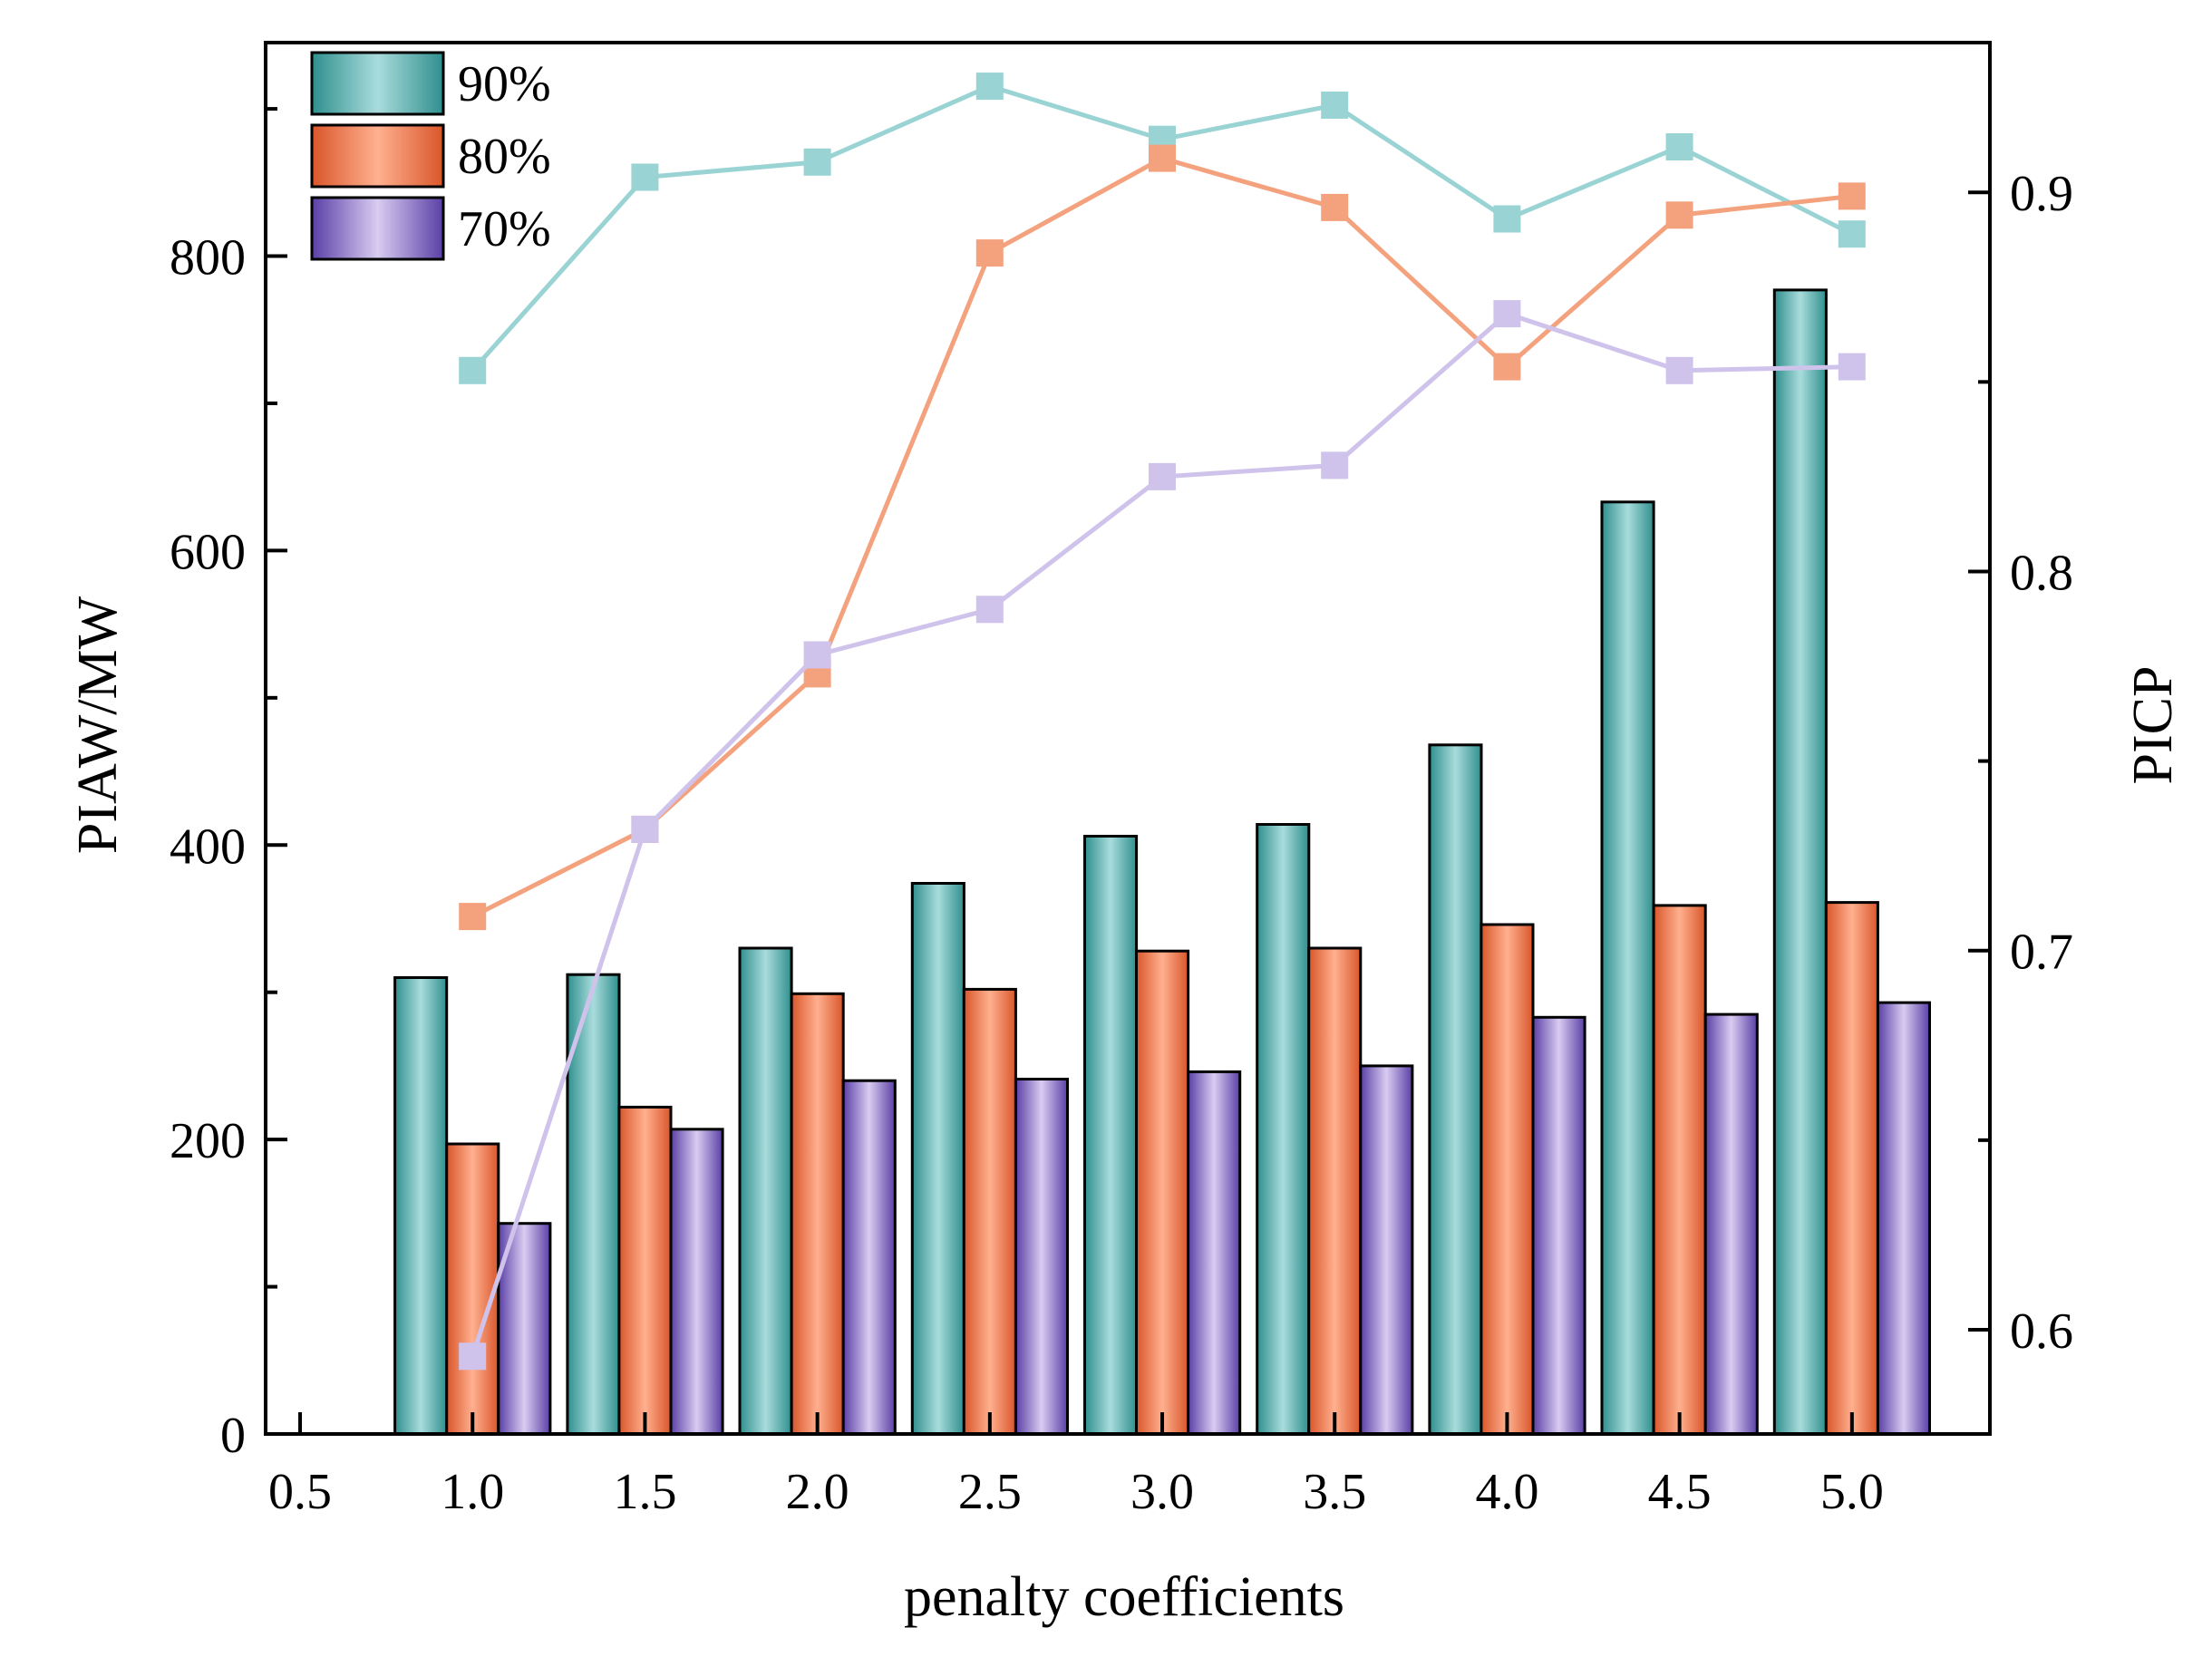  I want to click on bar-80-4.5, so click(1679, 1170).